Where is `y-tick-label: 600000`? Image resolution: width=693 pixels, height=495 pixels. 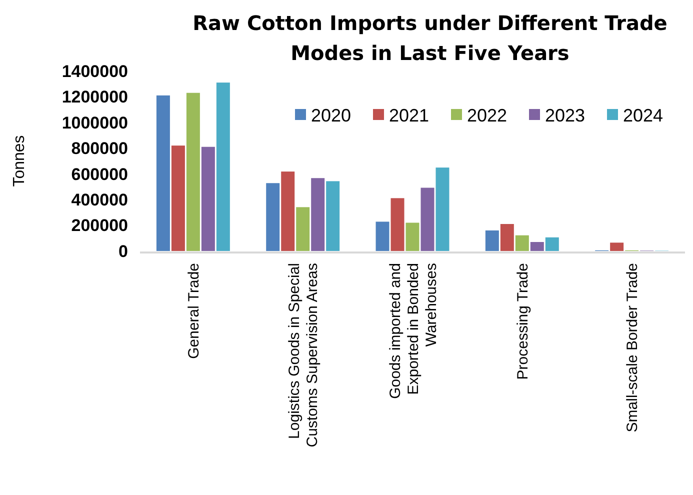 y-tick-label: 600000 is located at coordinates (99, 174).